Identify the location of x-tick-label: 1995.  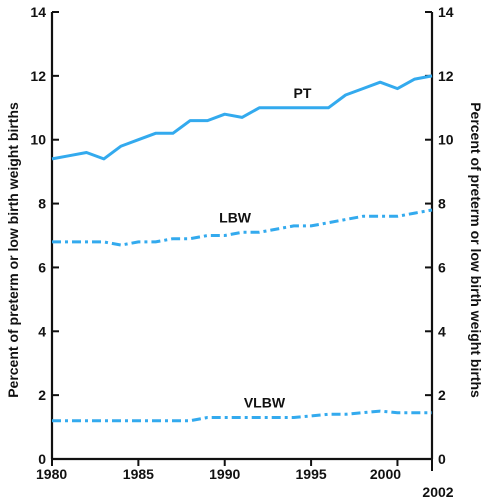
(311, 474).